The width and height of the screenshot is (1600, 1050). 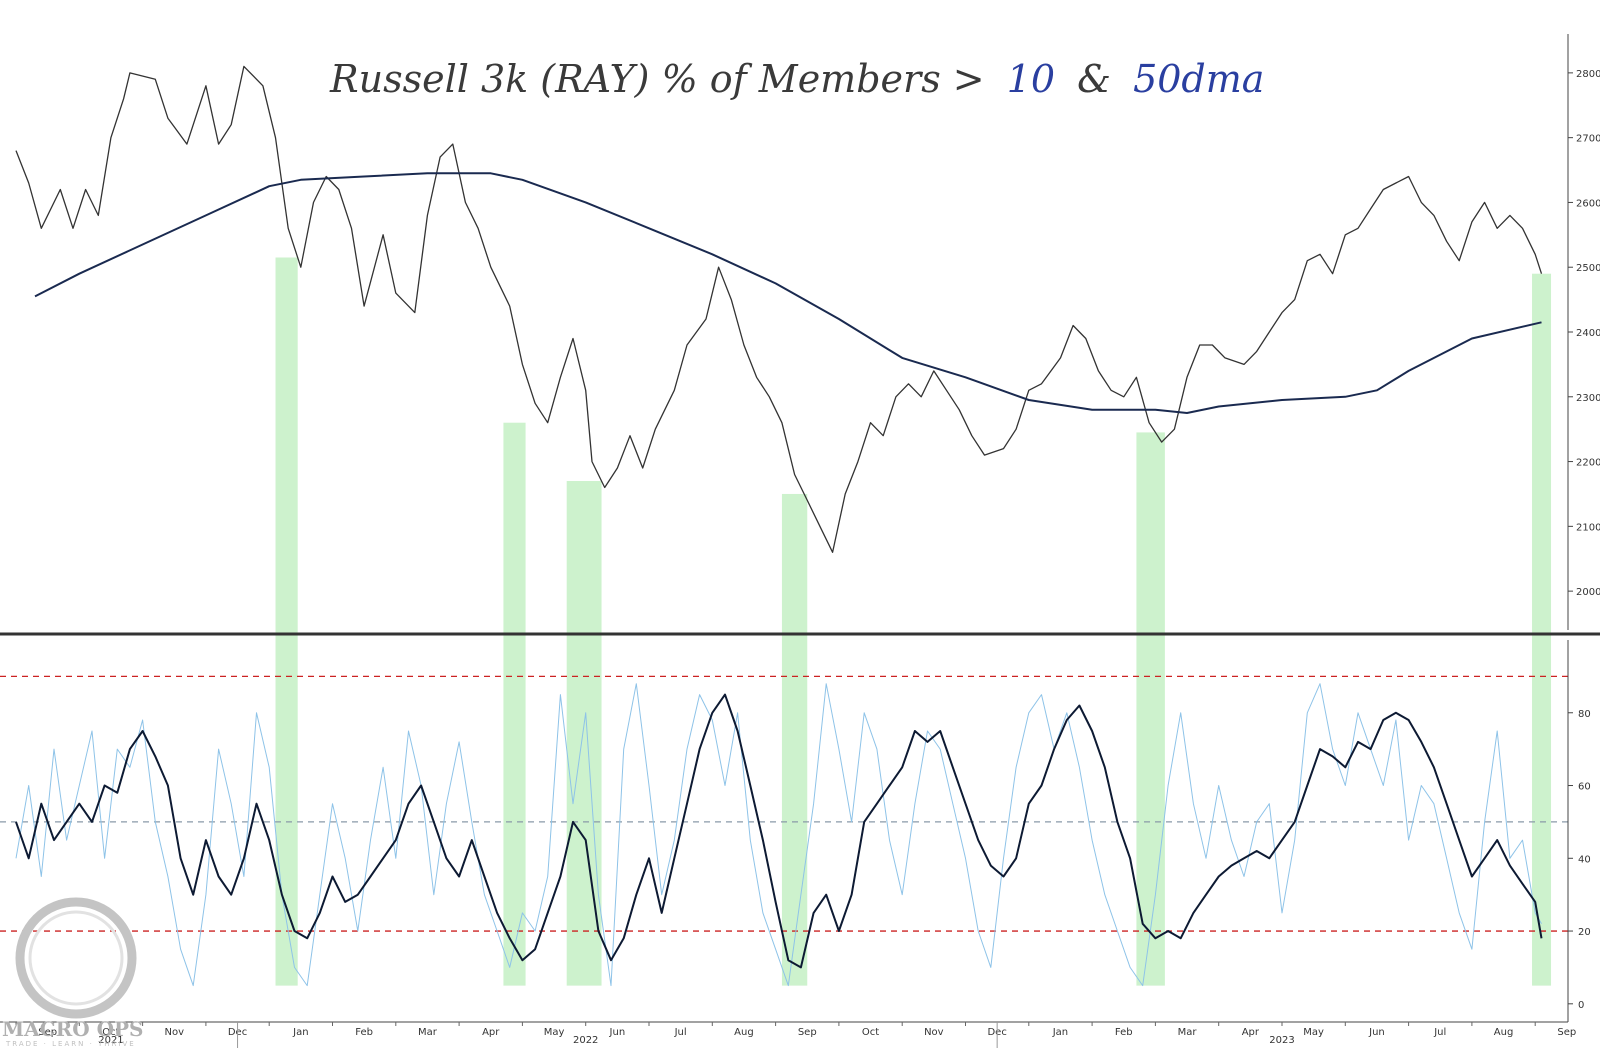 What do you see at coordinates (1579, 831) in the screenshot?
I see `breadth-y-axis: 0 20 40 60 80` at bounding box center [1579, 831].